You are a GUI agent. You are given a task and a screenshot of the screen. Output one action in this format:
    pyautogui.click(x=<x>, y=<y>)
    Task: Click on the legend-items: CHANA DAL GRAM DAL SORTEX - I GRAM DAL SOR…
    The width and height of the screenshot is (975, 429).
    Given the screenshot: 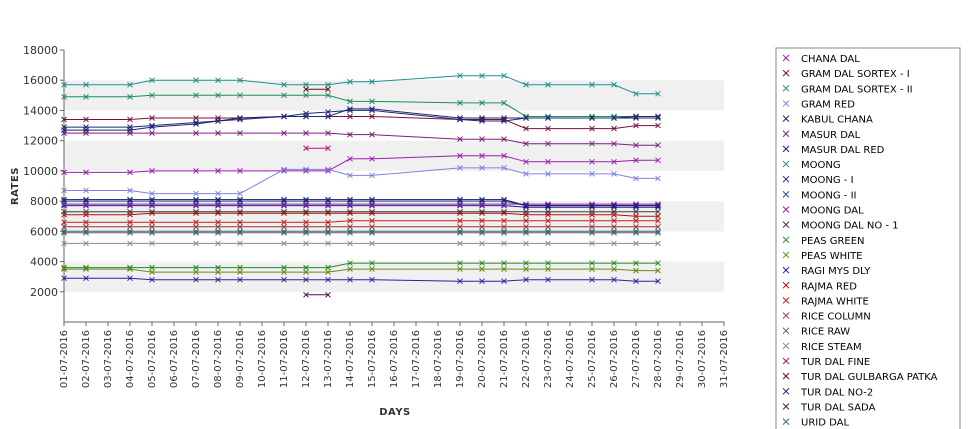 What is the action you would take?
    pyautogui.click(x=860, y=241)
    